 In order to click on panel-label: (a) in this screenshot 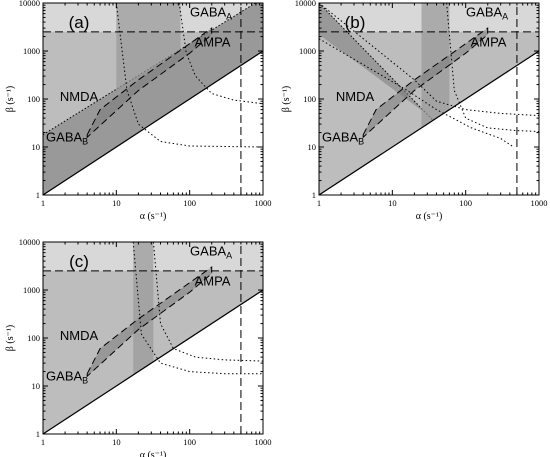, I will do `click(79, 22)`.